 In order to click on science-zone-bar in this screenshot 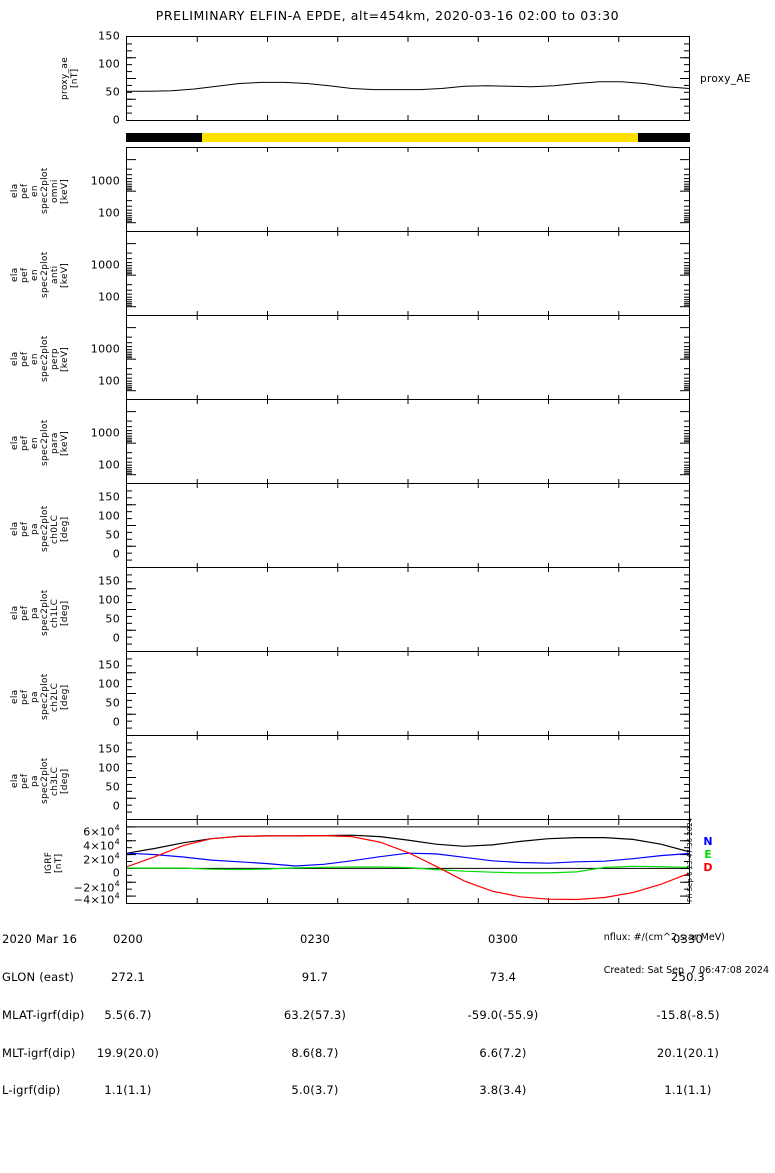, I will do `click(408, 137)`.